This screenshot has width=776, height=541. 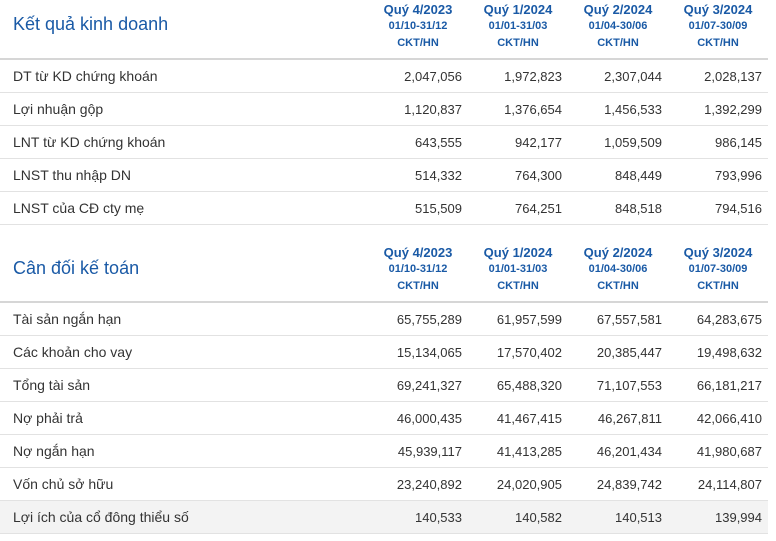 What do you see at coordinates (729, 319) in the screenshot?
I see `cell-value: 64,283,675` at bounding box center [729, 319].